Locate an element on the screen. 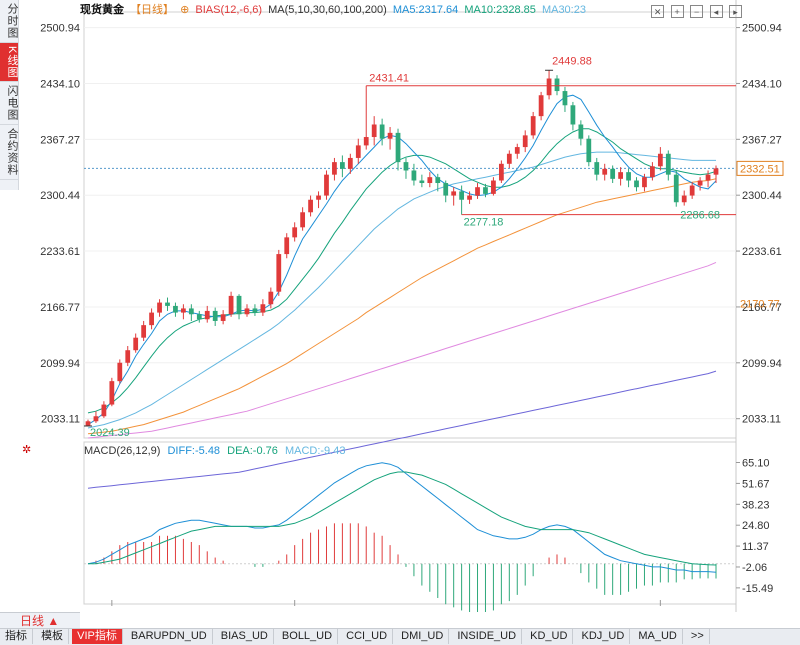  crosshair-icon: ✕ is located at coordinates (658, 11).